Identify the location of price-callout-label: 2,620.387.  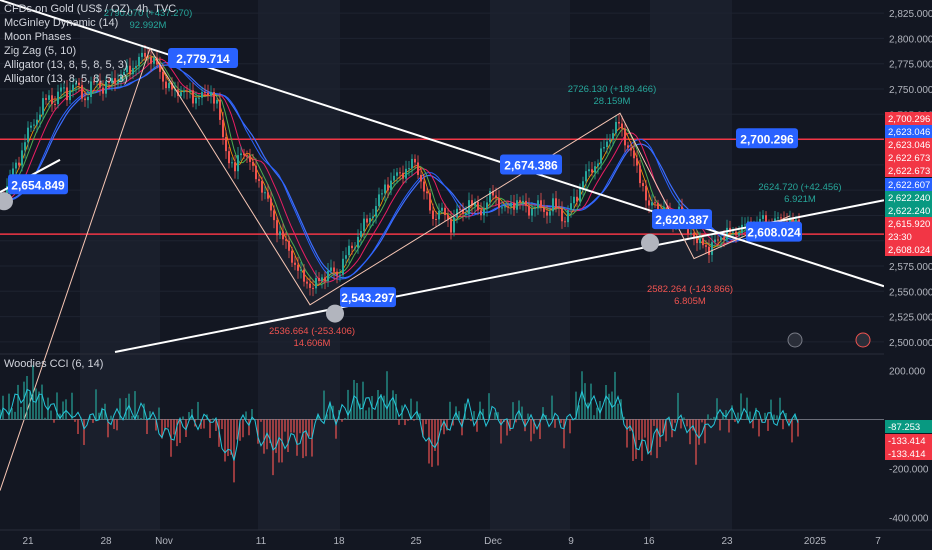
(682, 220).